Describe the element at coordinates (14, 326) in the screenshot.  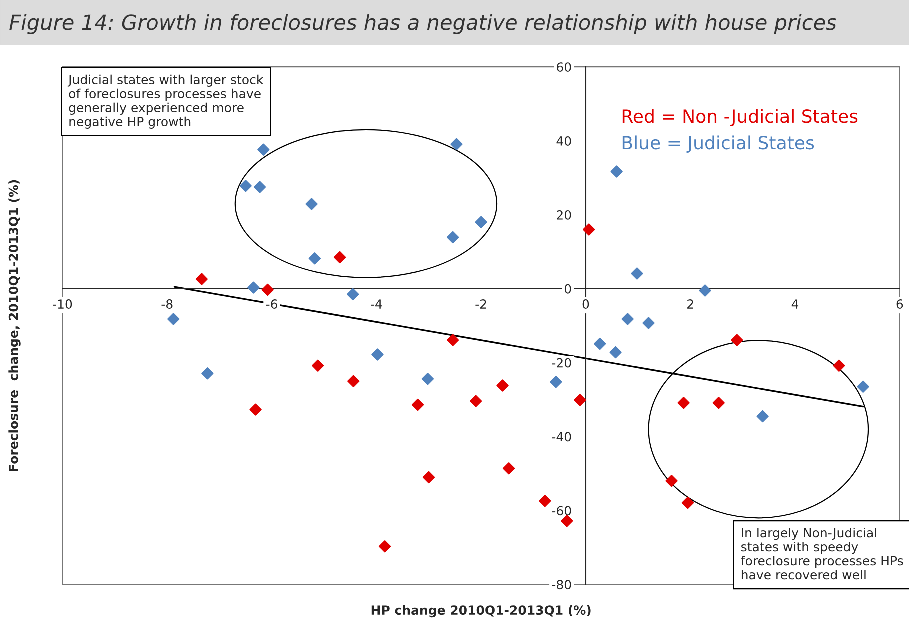
I see `y-axis-title: Foreclosure change, 2010Q1-2013Q1 (%)` at that location.